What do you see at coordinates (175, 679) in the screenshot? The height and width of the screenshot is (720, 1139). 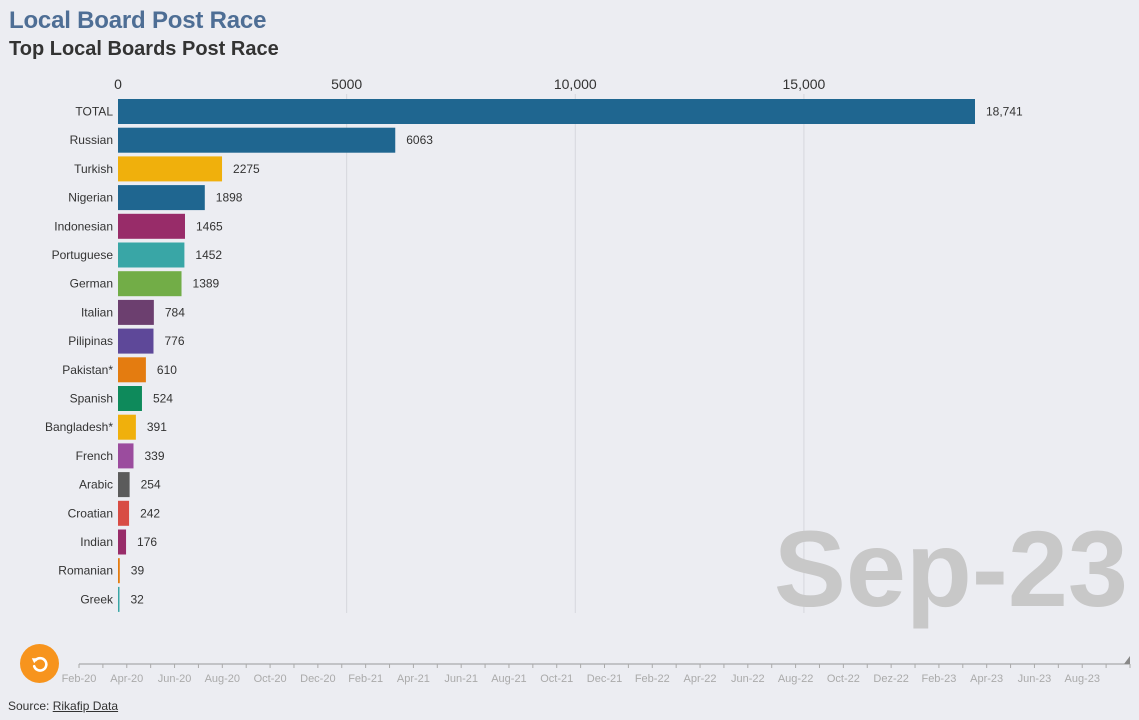 I see `timeline-label: Jun-20` at bounding box center [175, 679].